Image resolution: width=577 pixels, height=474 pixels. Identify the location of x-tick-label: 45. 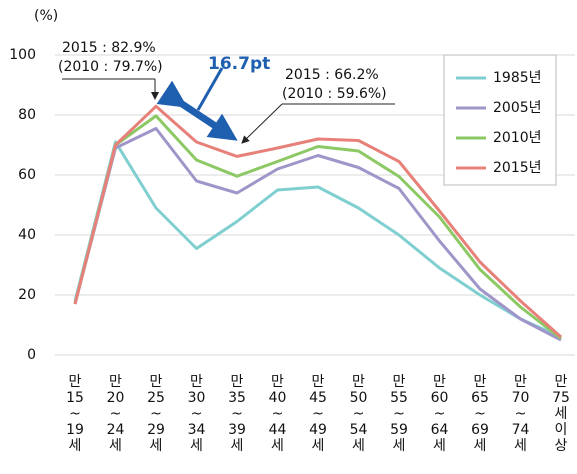
(318, 398).